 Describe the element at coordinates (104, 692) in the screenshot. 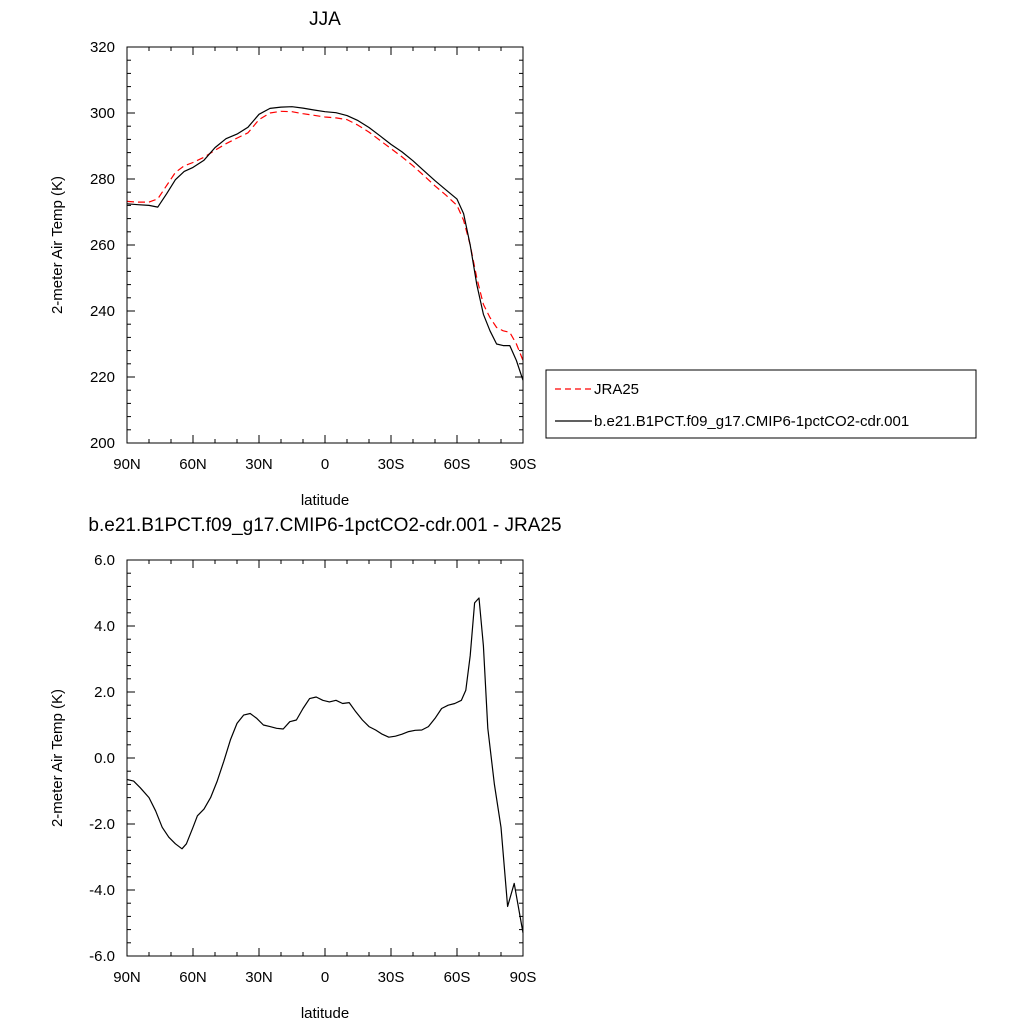

I see `bottom-y-tick-label: 2.0` at that location.